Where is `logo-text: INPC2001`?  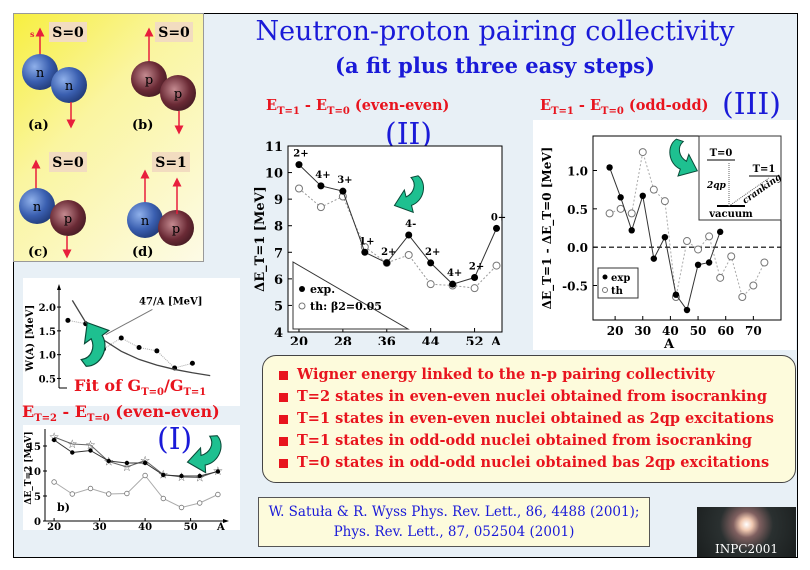 logo-text: INPC2001 is located at coordinates (746, 549).